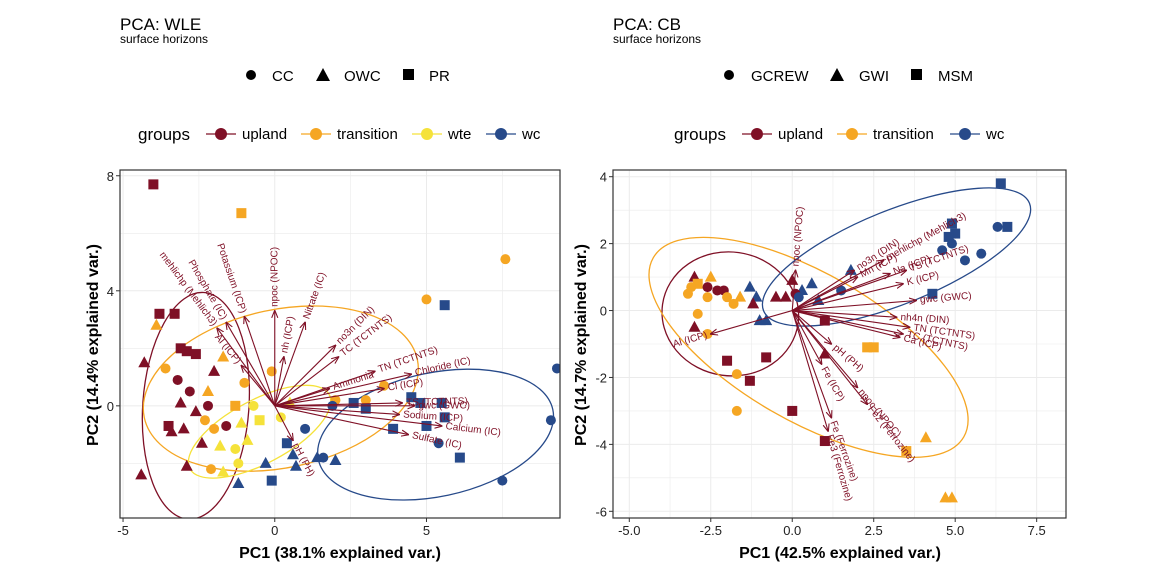 The height and width of the screenshot is (576, 1152). What do you see at coordinates (946, 298) in the screenshot?
I see `loading-label: gwc (GWC)` at bounding box center [946, 298].